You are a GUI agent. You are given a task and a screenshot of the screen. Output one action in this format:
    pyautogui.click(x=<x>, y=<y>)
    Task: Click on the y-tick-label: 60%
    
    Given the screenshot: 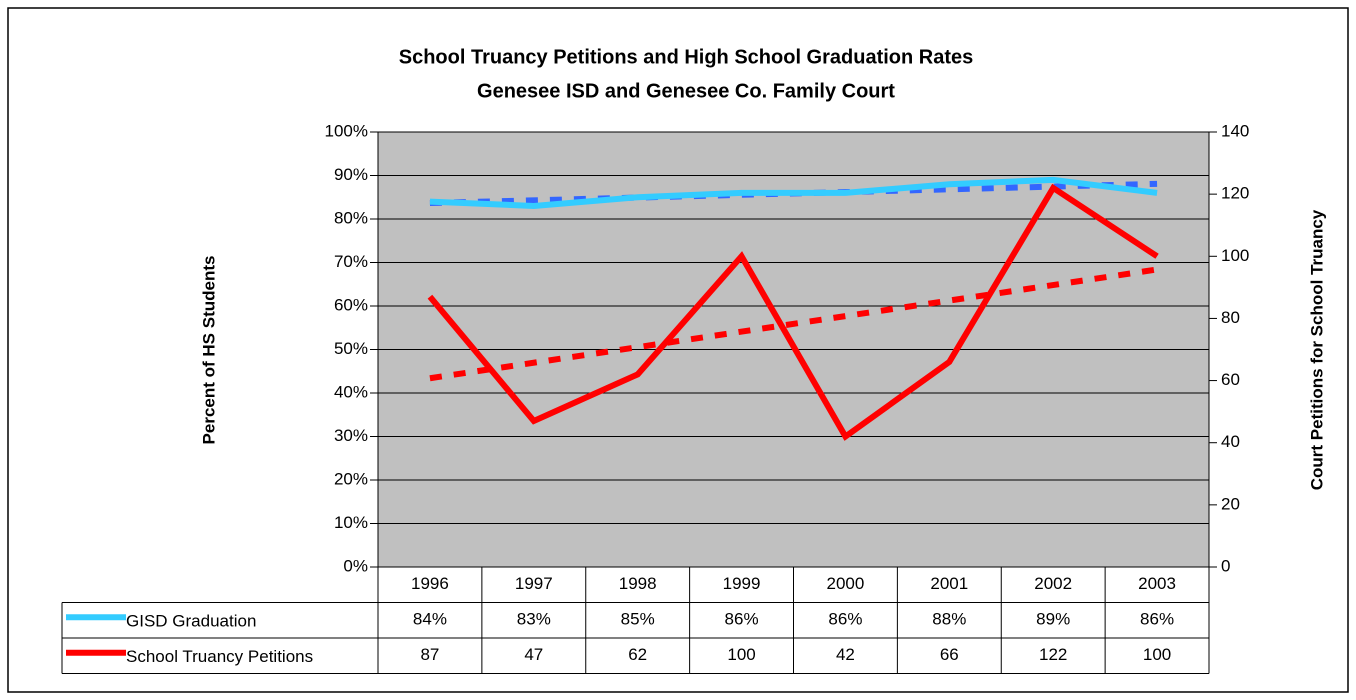 What is the action you would take?
    pyautogui.click(x=351, y=304)
    